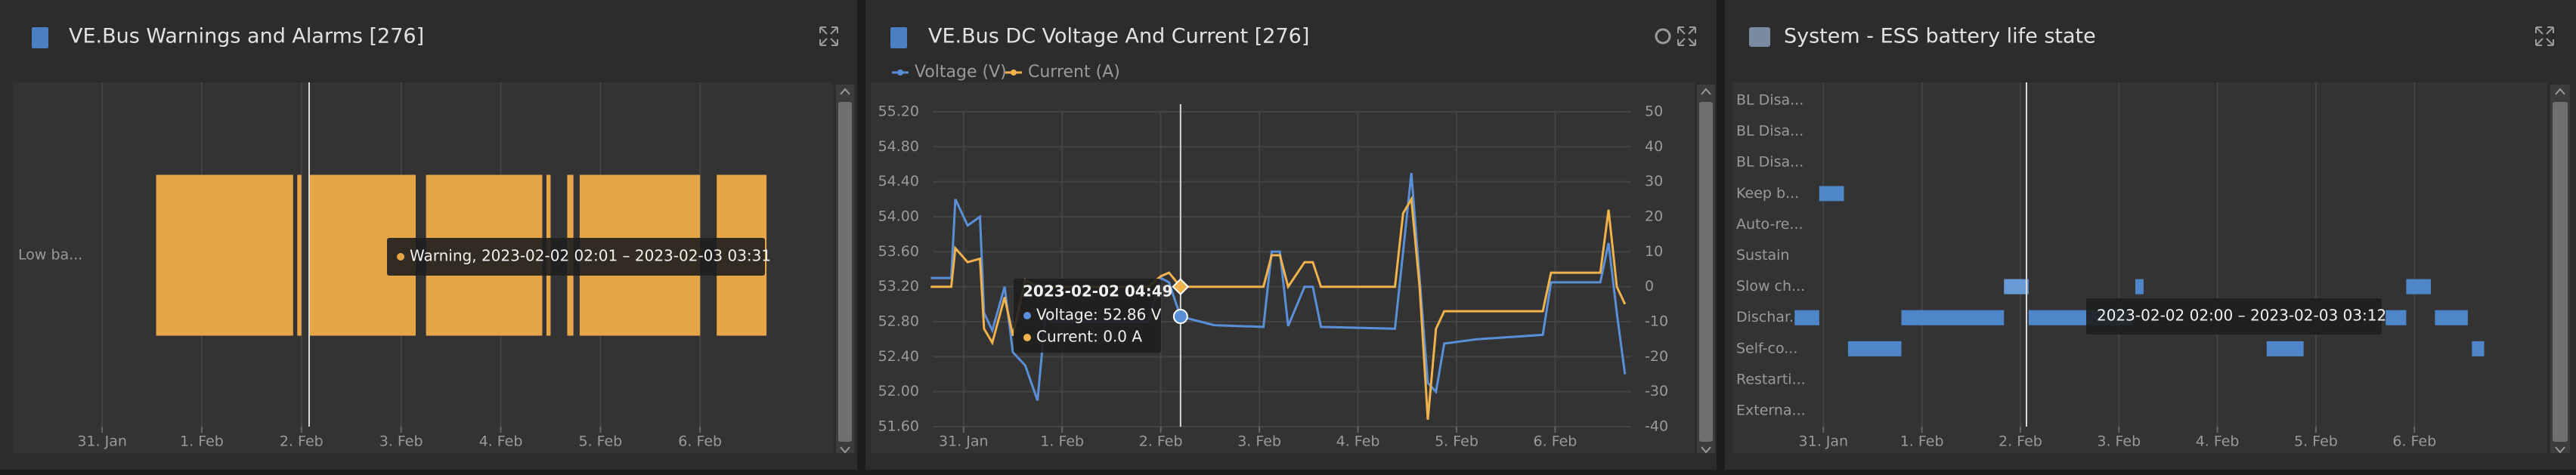 This screenshot has width=2576, height=475. Describe the element at coordinates (2241, 316) in the screenshot. I see `tooltip-text: 2023-02-02 02:00 – 2023-02-03 03:12` at that location.